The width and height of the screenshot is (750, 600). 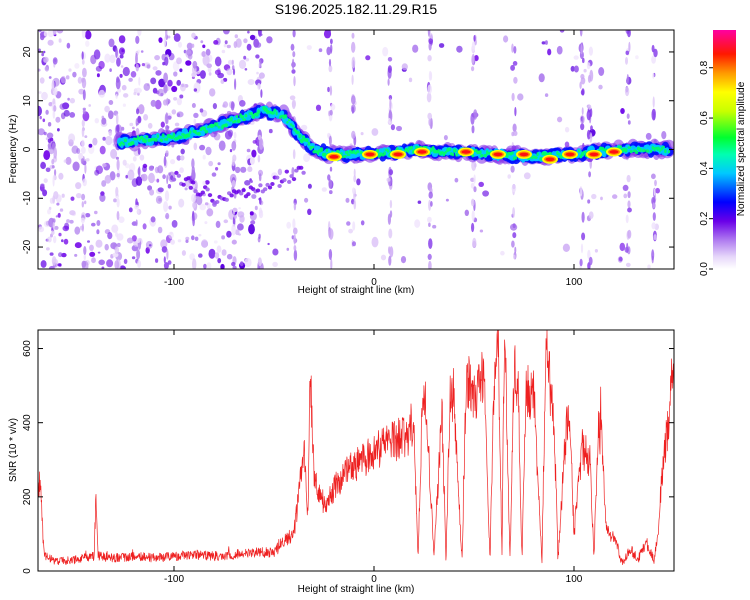 I want to click on snr-x-tick-label: 0, so click(x=374, y=579).